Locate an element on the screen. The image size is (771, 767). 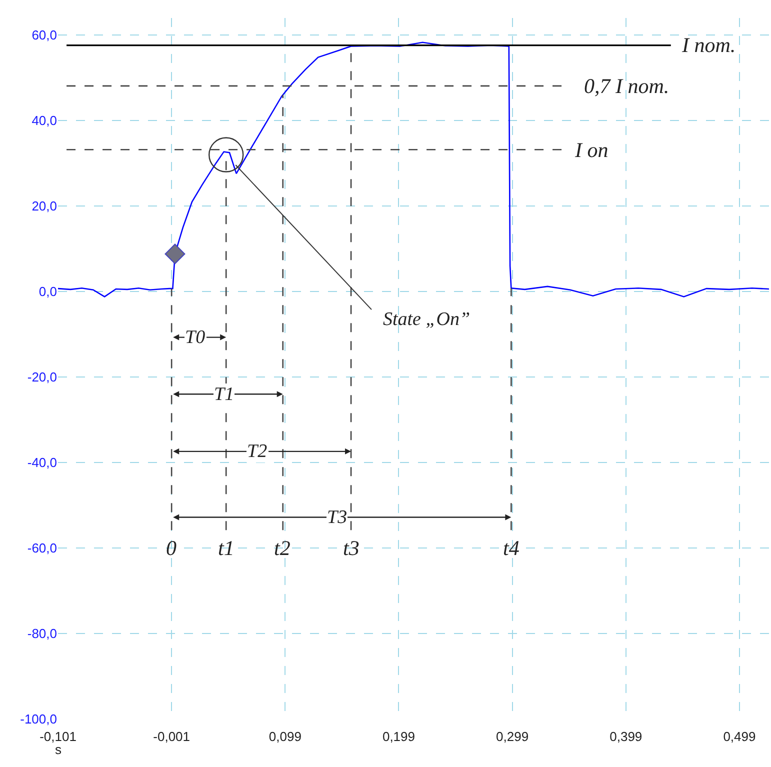
ref-line-label: t3 is located at coordinates (351, 548).